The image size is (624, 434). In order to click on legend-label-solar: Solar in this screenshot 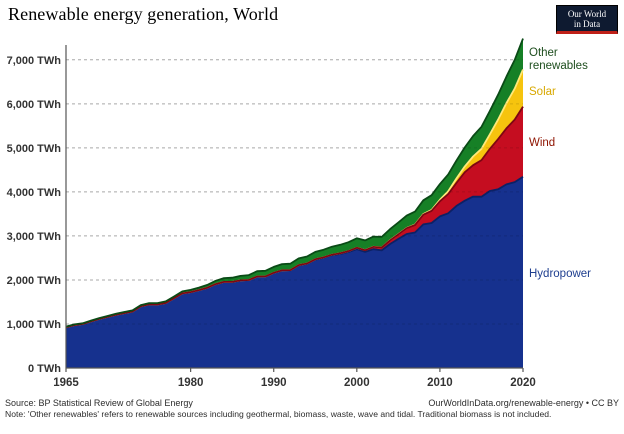, I will do `click(542, 92)`.